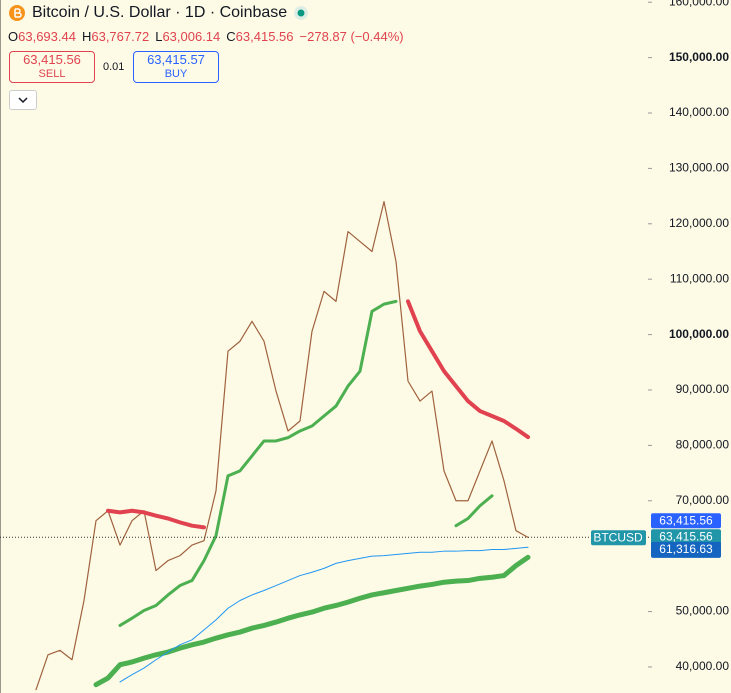 The image size is (731, 693). Describe the element at coordinates (703, 666) in the screenshot. I see `y-tick-label: 40,000.00` at that location.